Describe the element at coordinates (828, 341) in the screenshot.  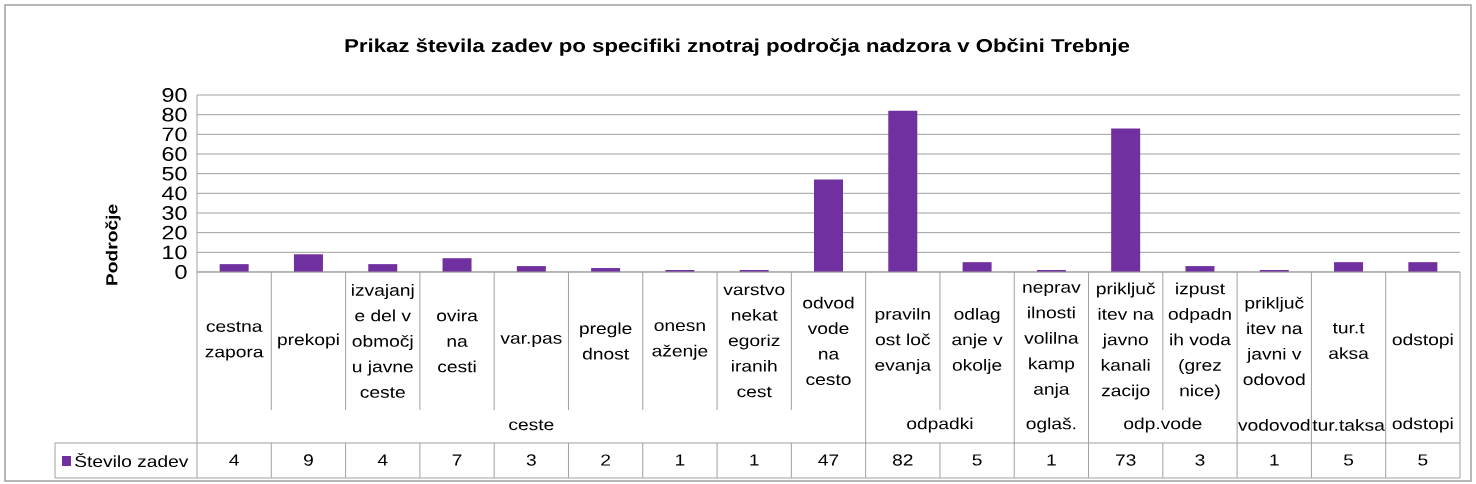
I see `x-tick-label: odvod vode na cesto` at that location.